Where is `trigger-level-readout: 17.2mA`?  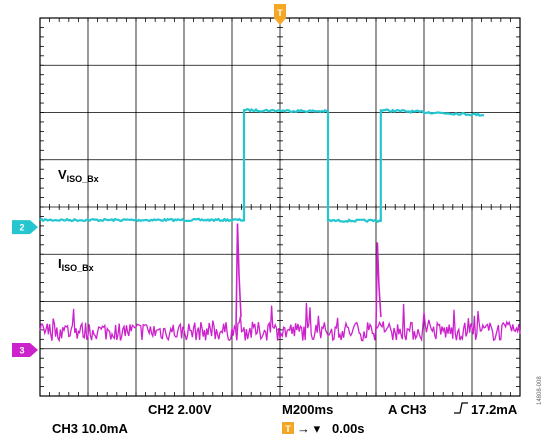
trigger-level-readout: 17.2mA is located at coordinates (494, 409).